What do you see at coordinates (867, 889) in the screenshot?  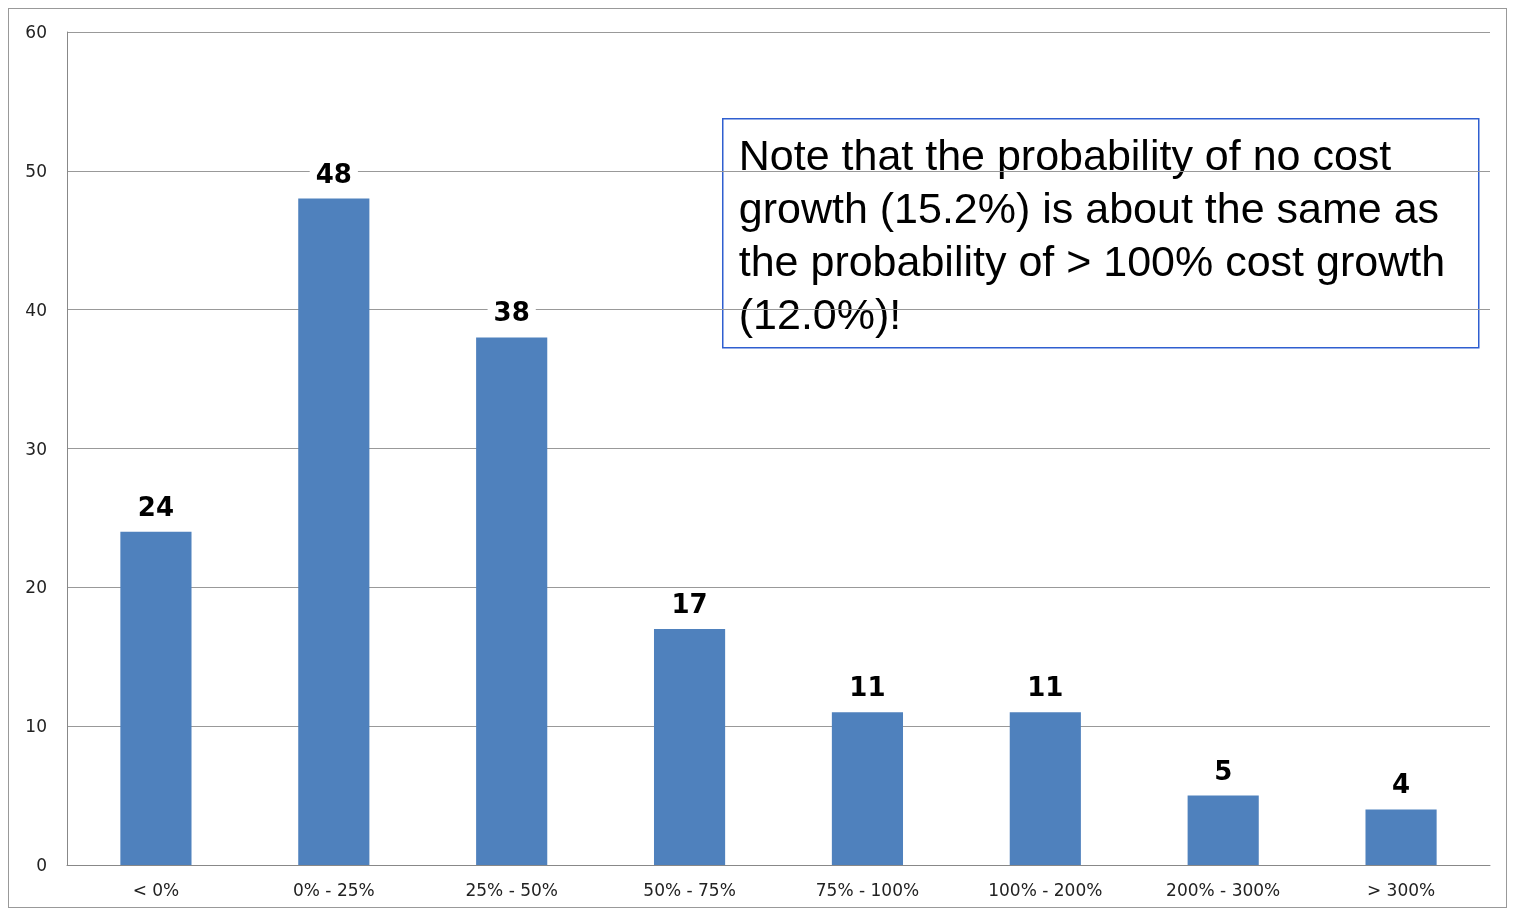 I see `x-tick-label: 75% - 100%` at bounding box center [867, 889].